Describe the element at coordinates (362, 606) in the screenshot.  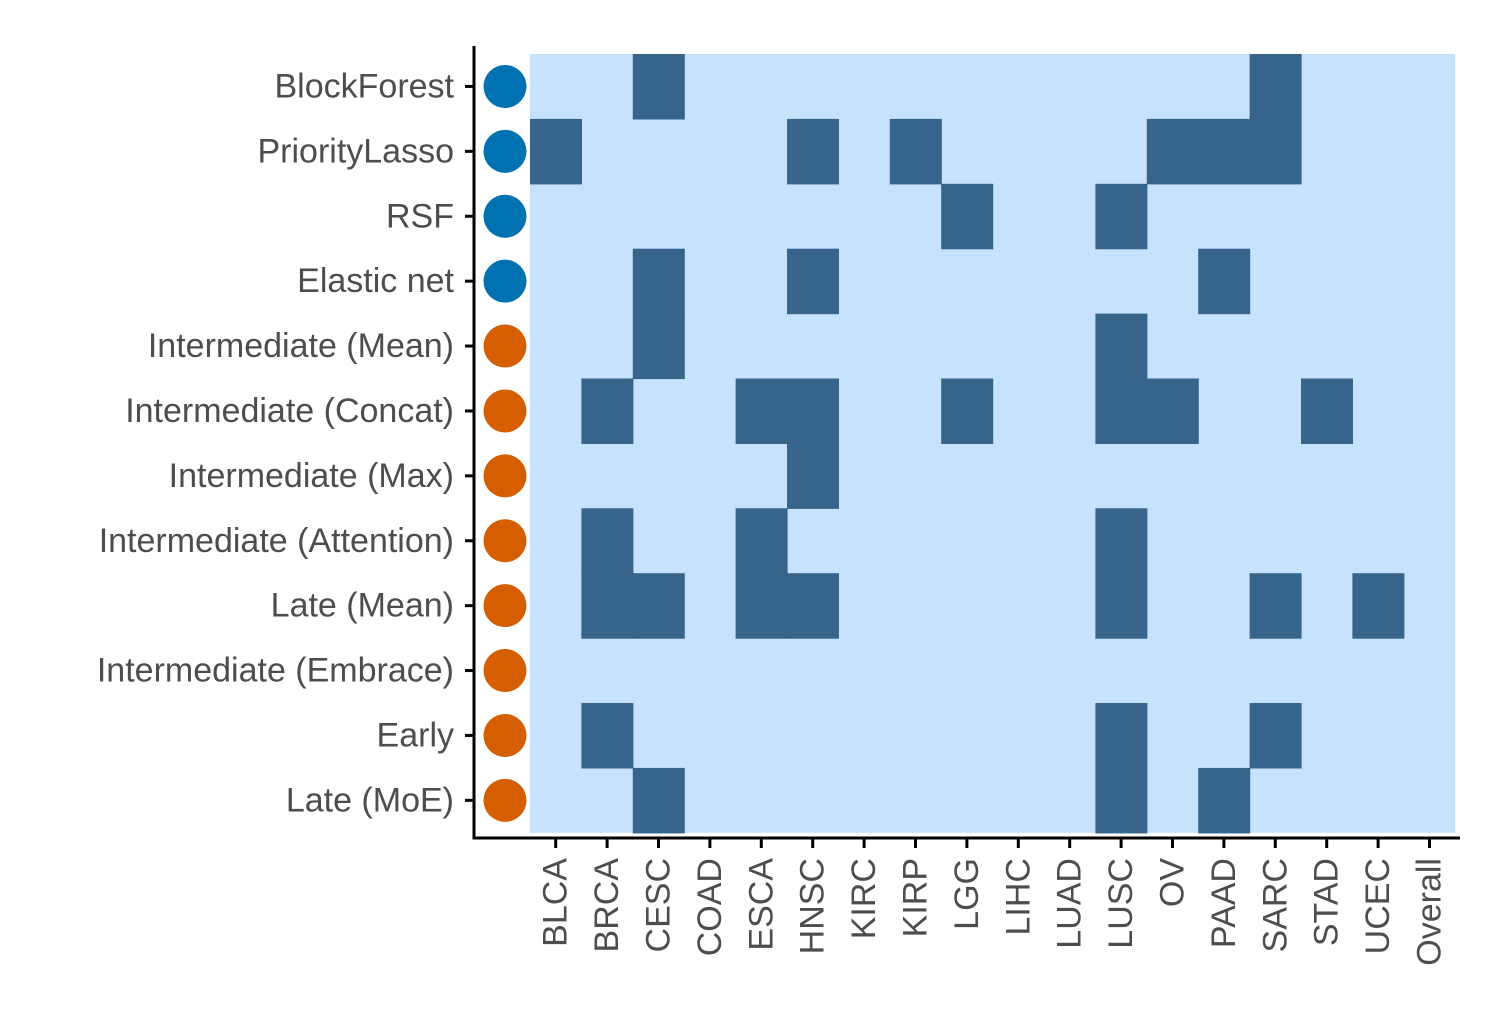
I see `y-tick-label: Late (Mean)` at that location.